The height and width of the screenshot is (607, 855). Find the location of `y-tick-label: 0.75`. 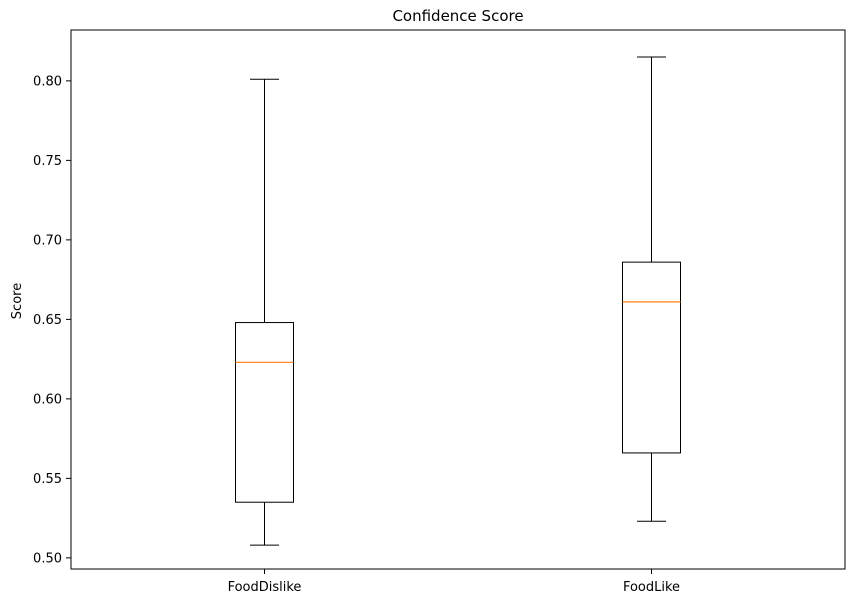

y-tick-label: 0.75 is located at coordinates (47, 161).